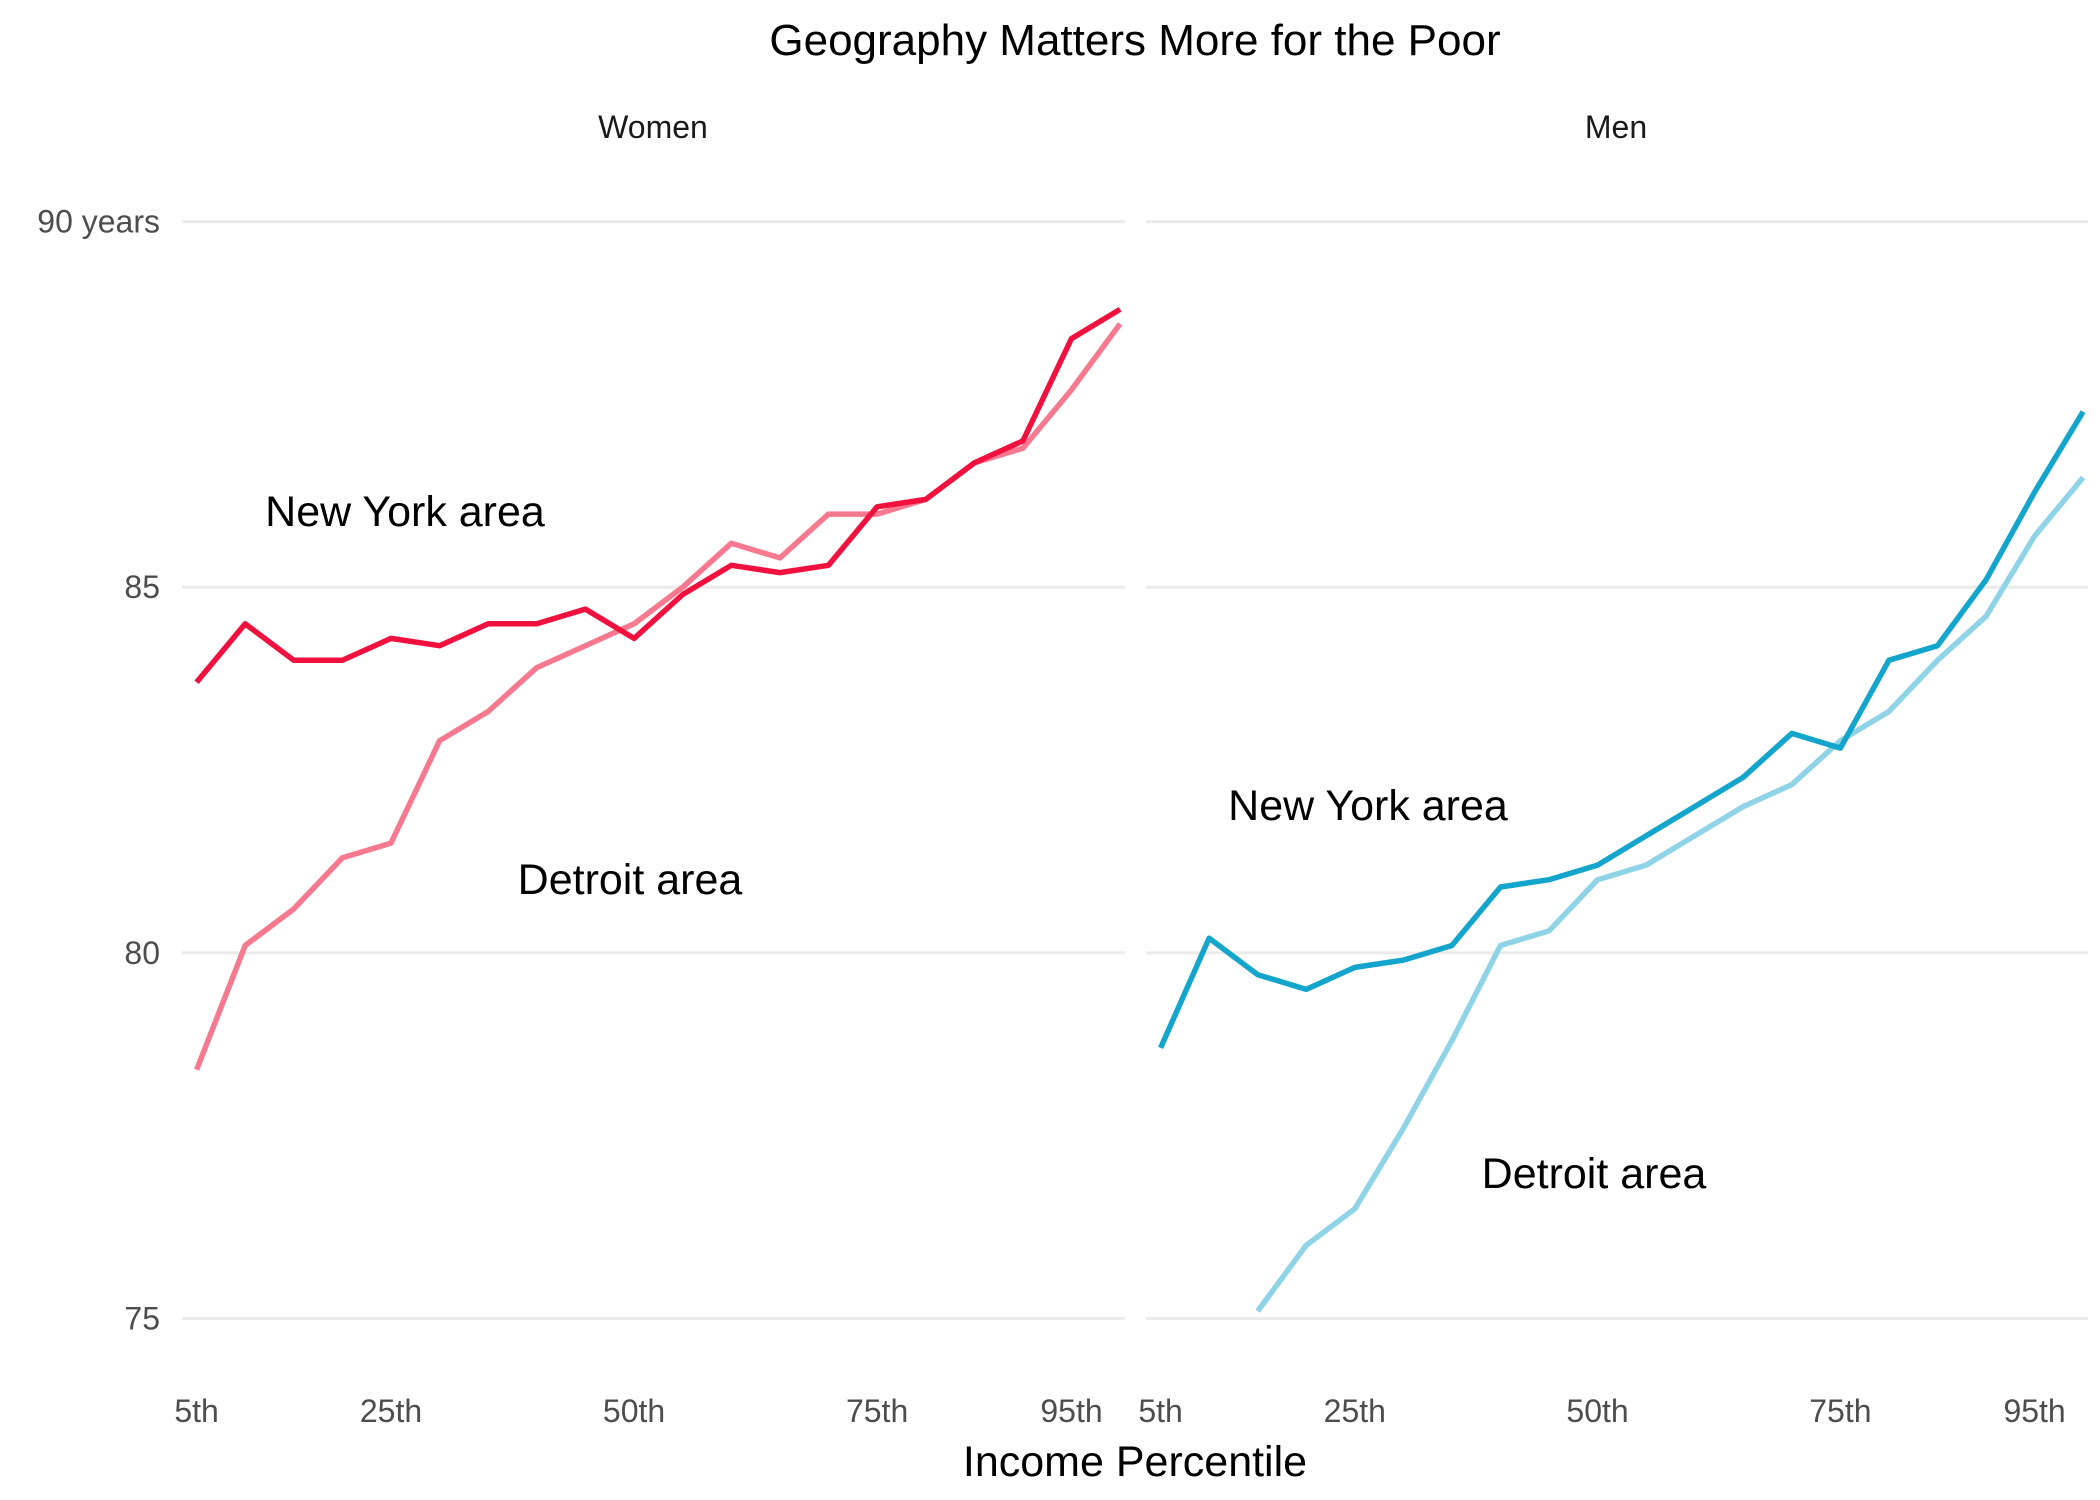  What do you see at coordinates (1597, 1411) in the screenshot?
I see `x-tick-label-men-50th: 50th` at bounding box center [1597, 1411].